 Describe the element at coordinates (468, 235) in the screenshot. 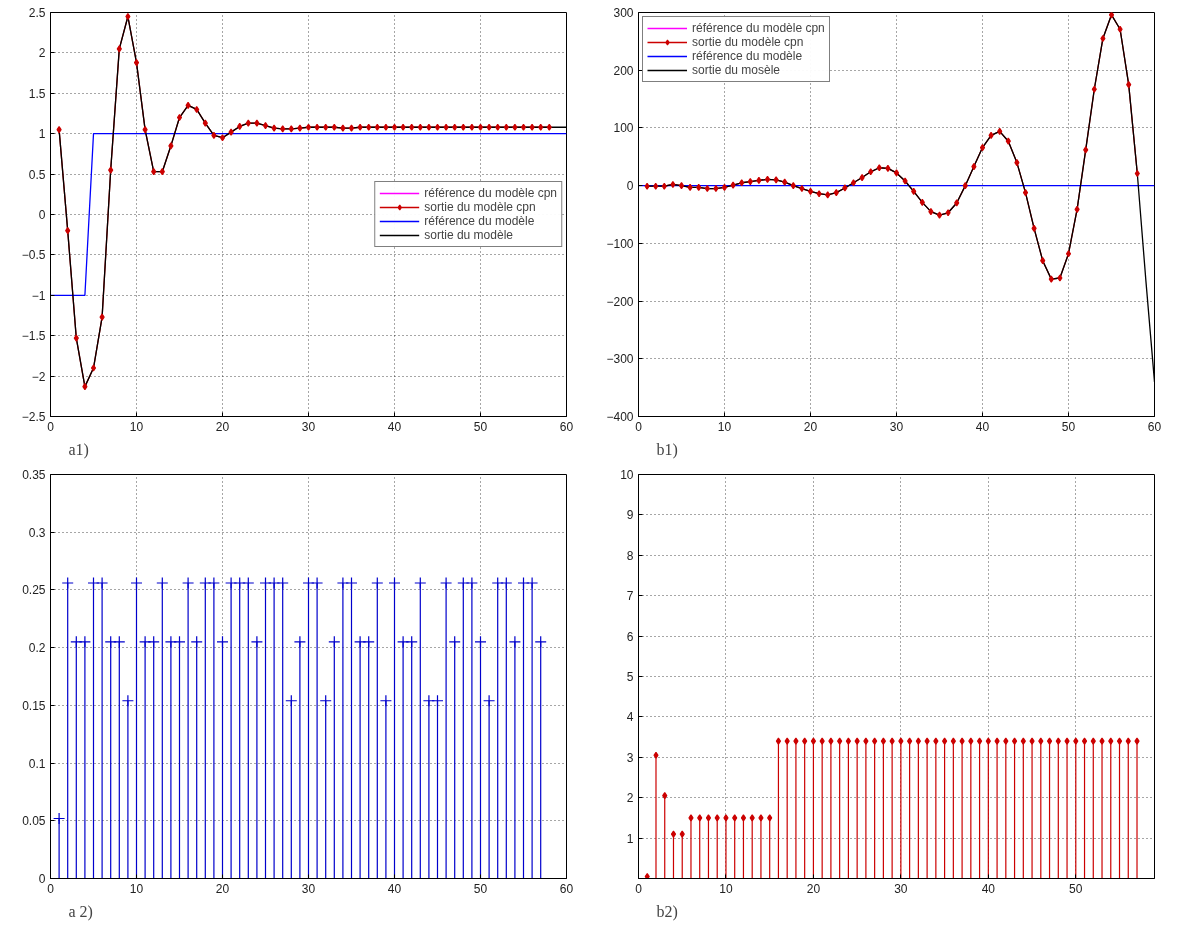

I see `legend-label: sortie du modèle` at that location.